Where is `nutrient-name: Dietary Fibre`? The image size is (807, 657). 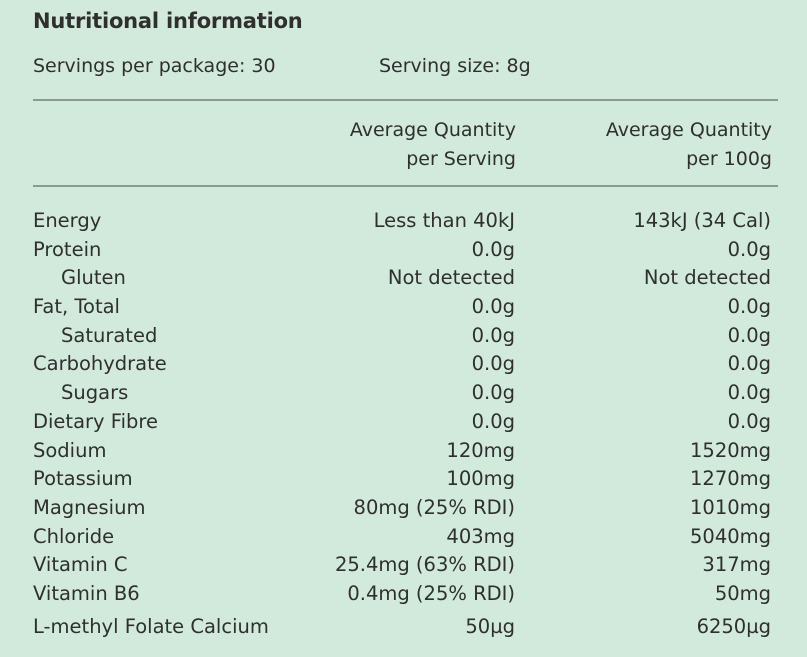 nutrient-name: Dietary Fibre is located at coordinates (95, 421).